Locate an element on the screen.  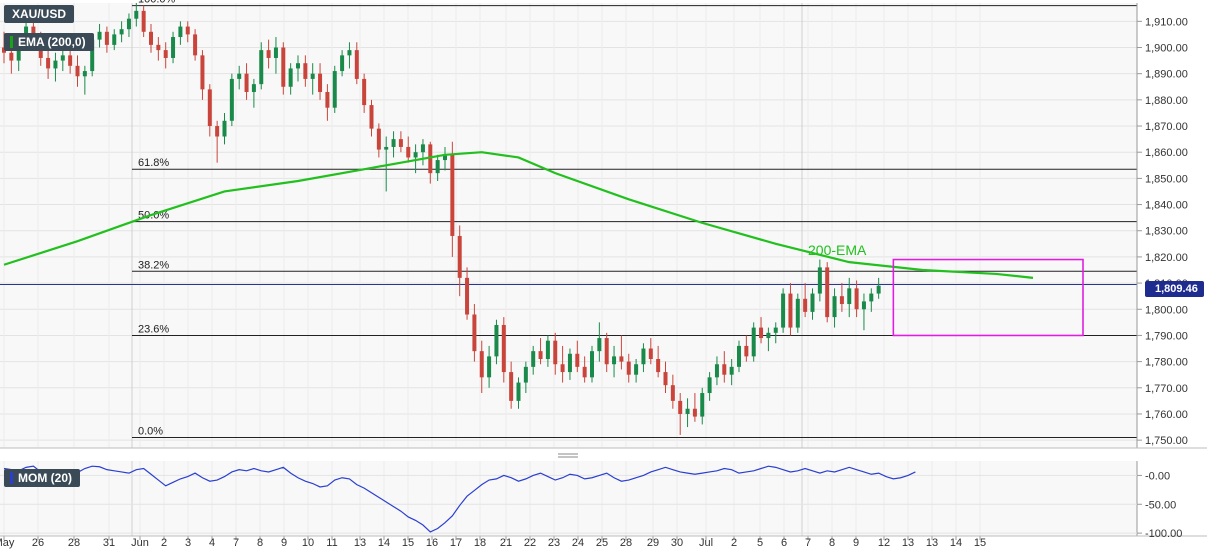
mom-legend-label: MOM (20) is located at coordinates (45, 478).